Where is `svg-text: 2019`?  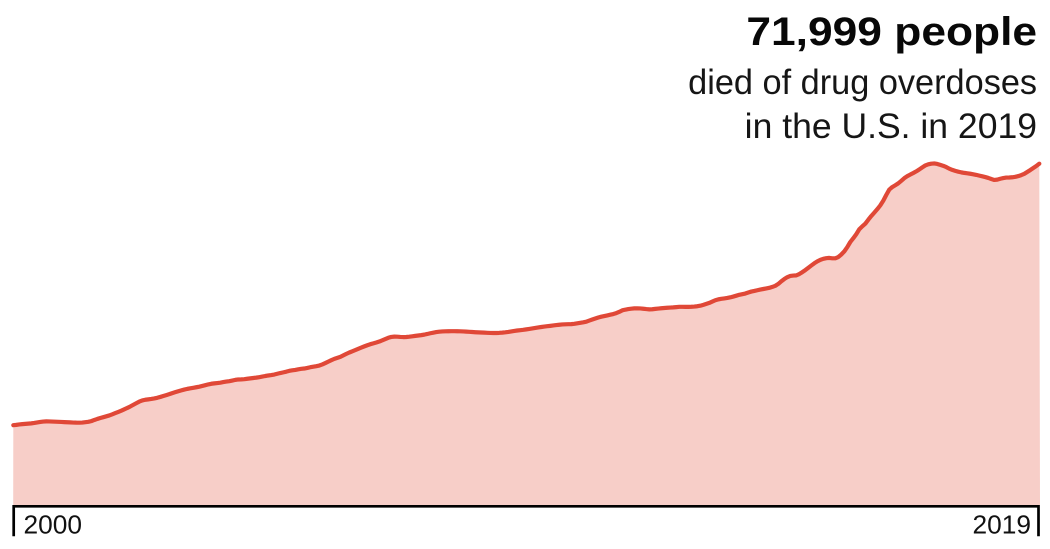 svg-text: 2019 is located at coordinates (1001, 525).